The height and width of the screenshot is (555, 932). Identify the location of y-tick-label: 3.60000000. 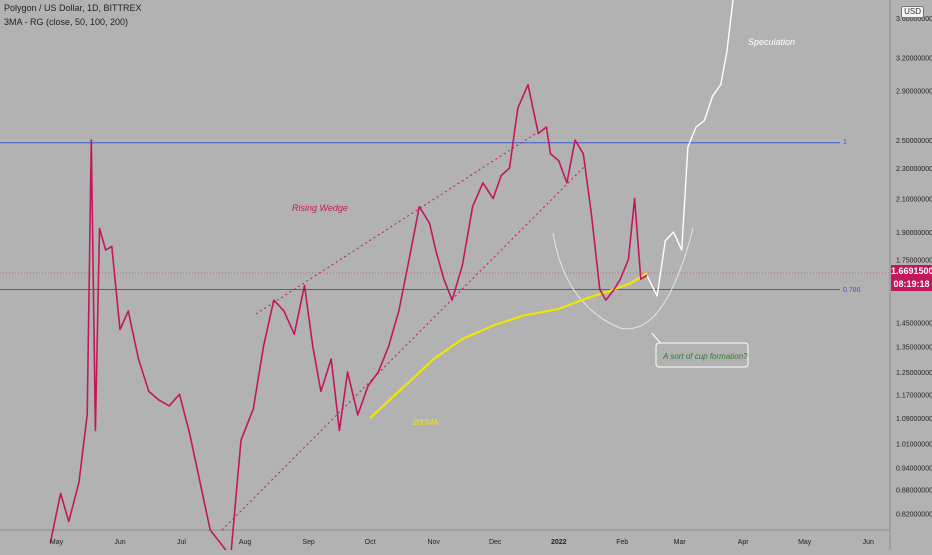
(914, 19).